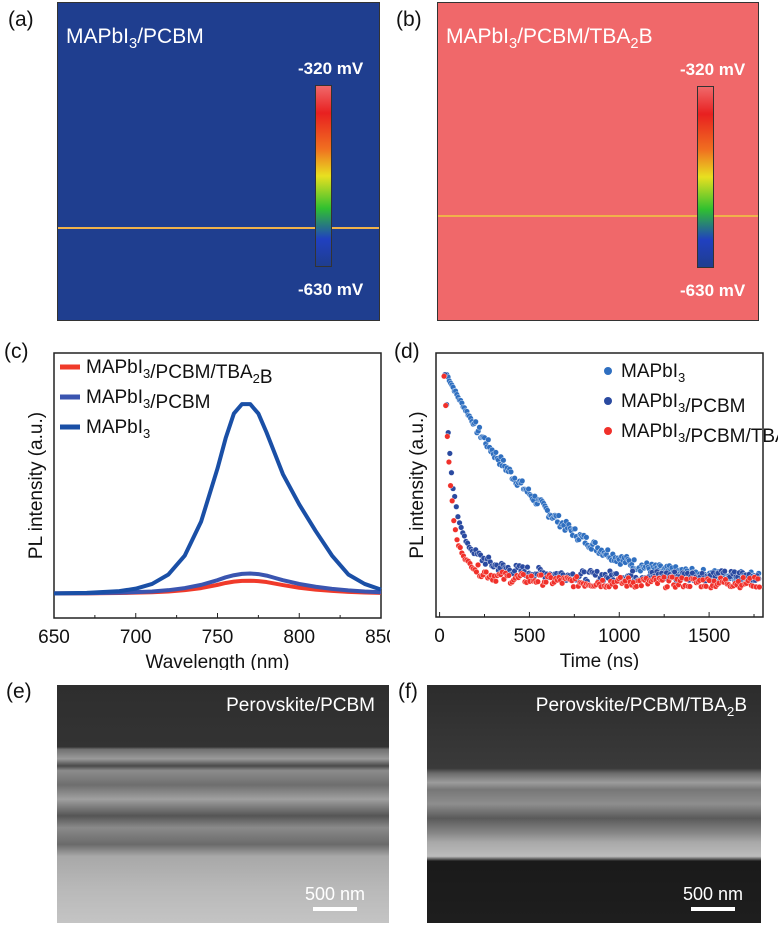 This screenshot has width=778, height=932. What do you see at coordinates (323, 176) in the screenshot?
I see `colorbar-a` at bounding box center [323, 176].